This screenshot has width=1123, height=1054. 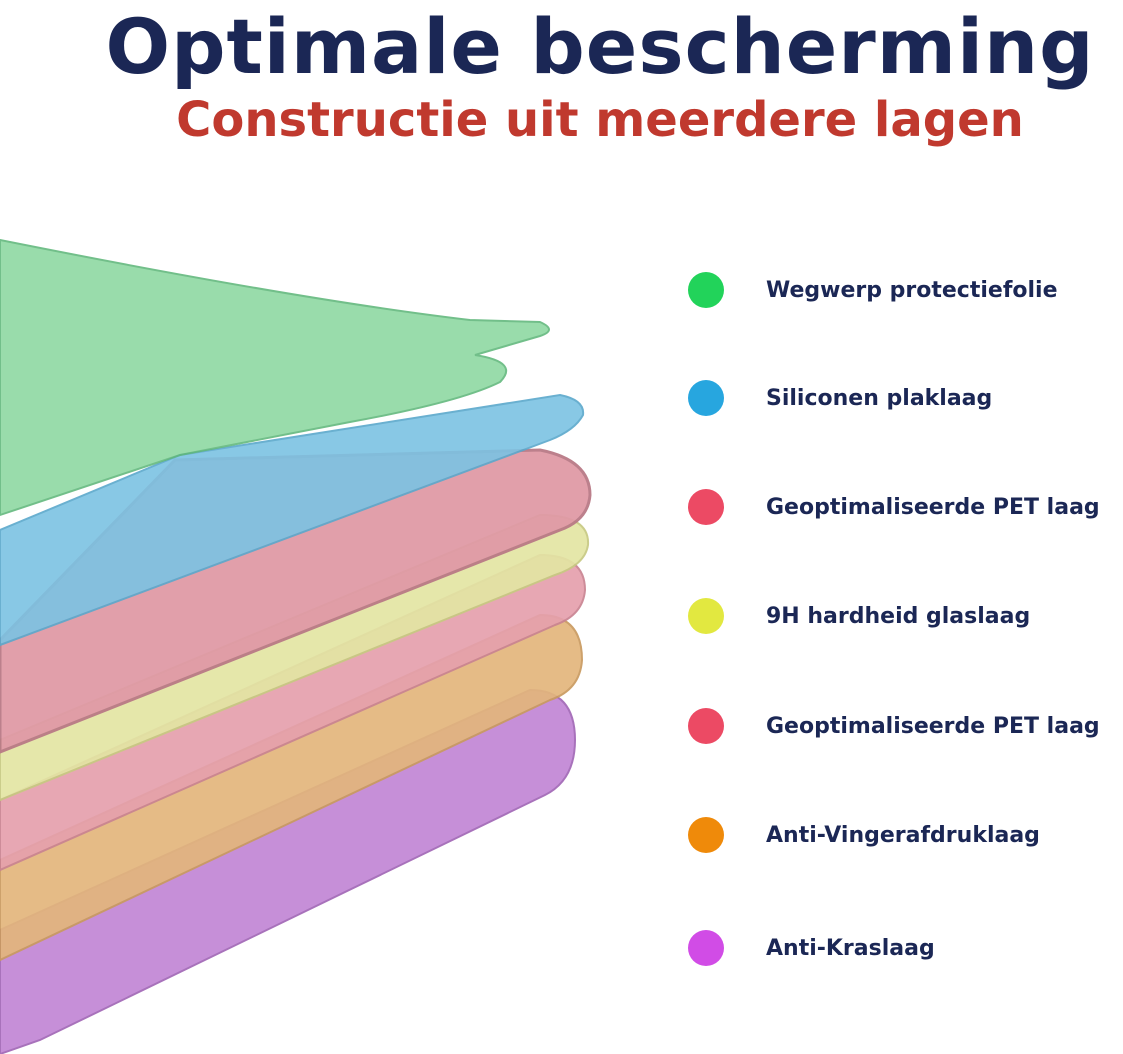 What do you see at coordinates (879, 398) in the screenshot?
I see `legend-label: Siliconen plaklaag` at bounding box center [879, 398].